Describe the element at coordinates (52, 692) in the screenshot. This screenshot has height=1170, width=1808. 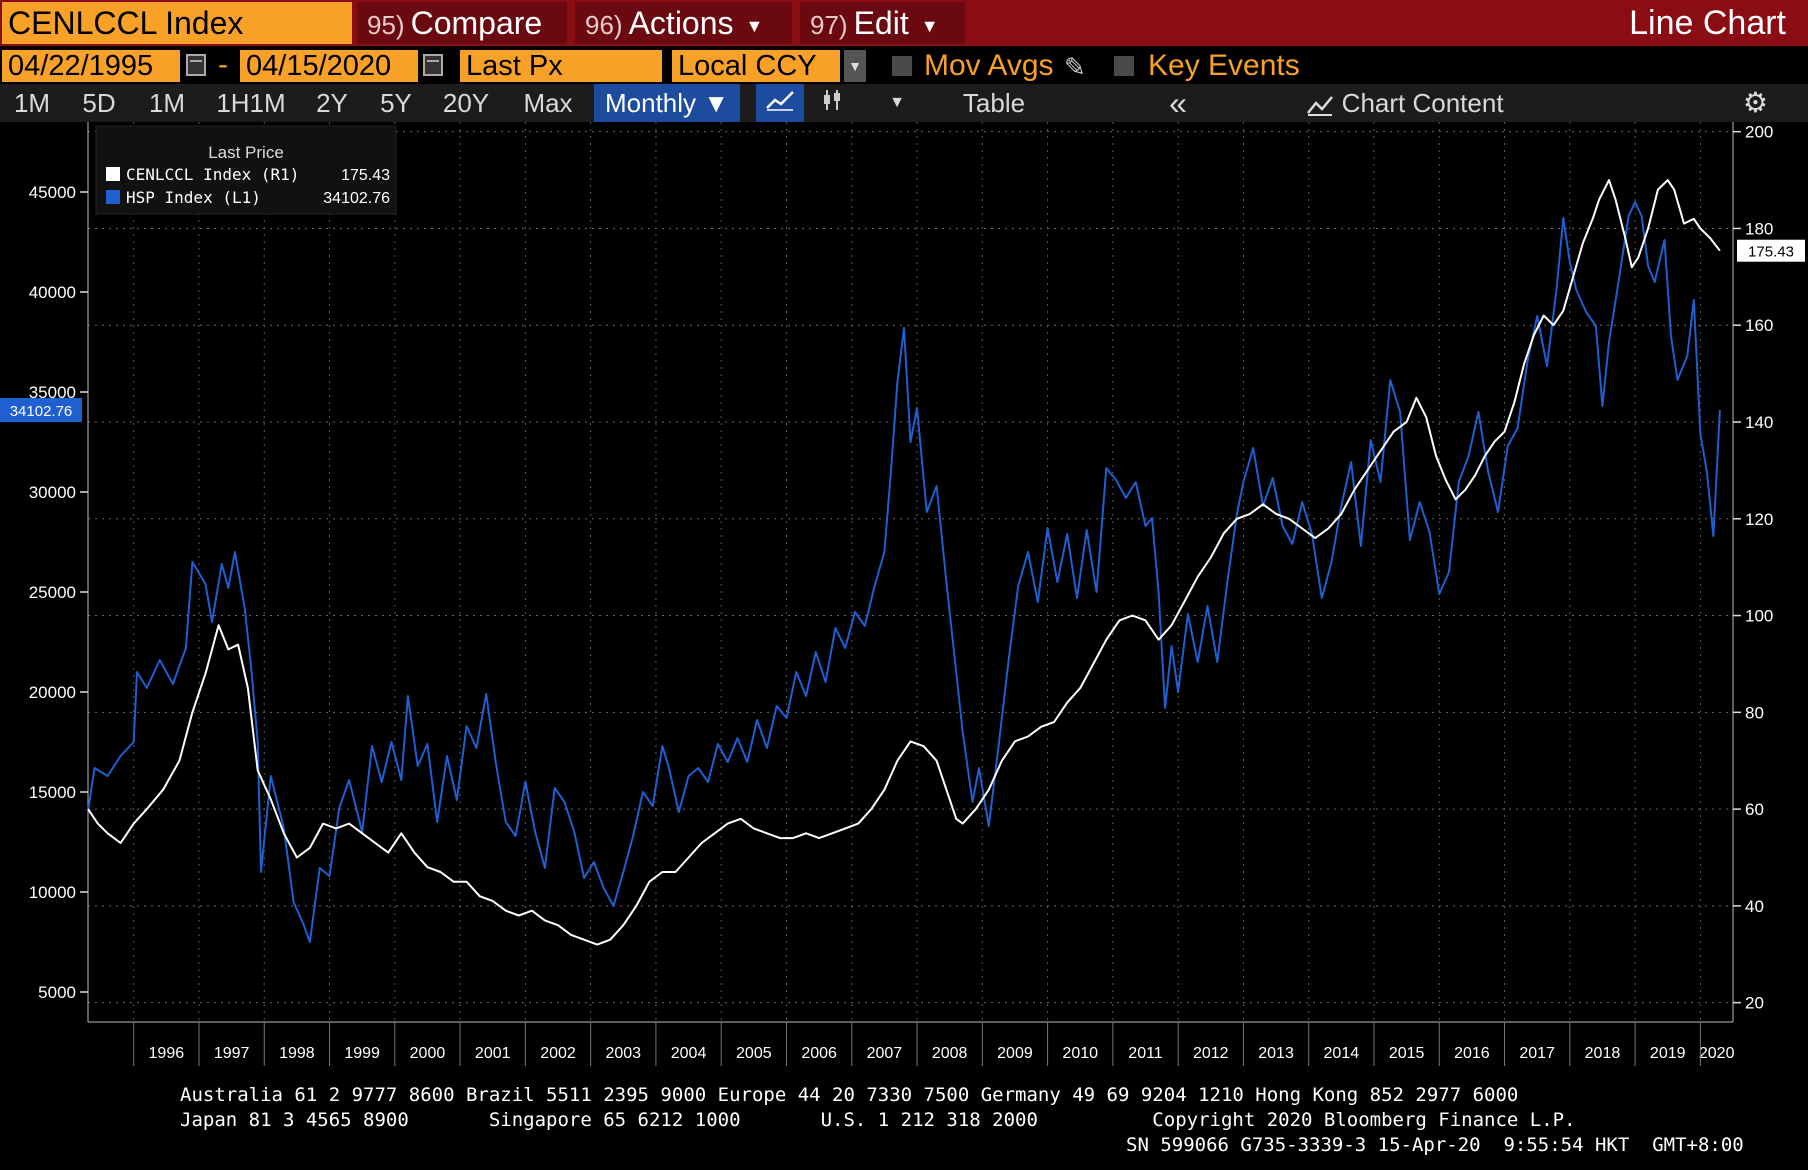
I see `left-axis-tick-label: 20000` at that location.